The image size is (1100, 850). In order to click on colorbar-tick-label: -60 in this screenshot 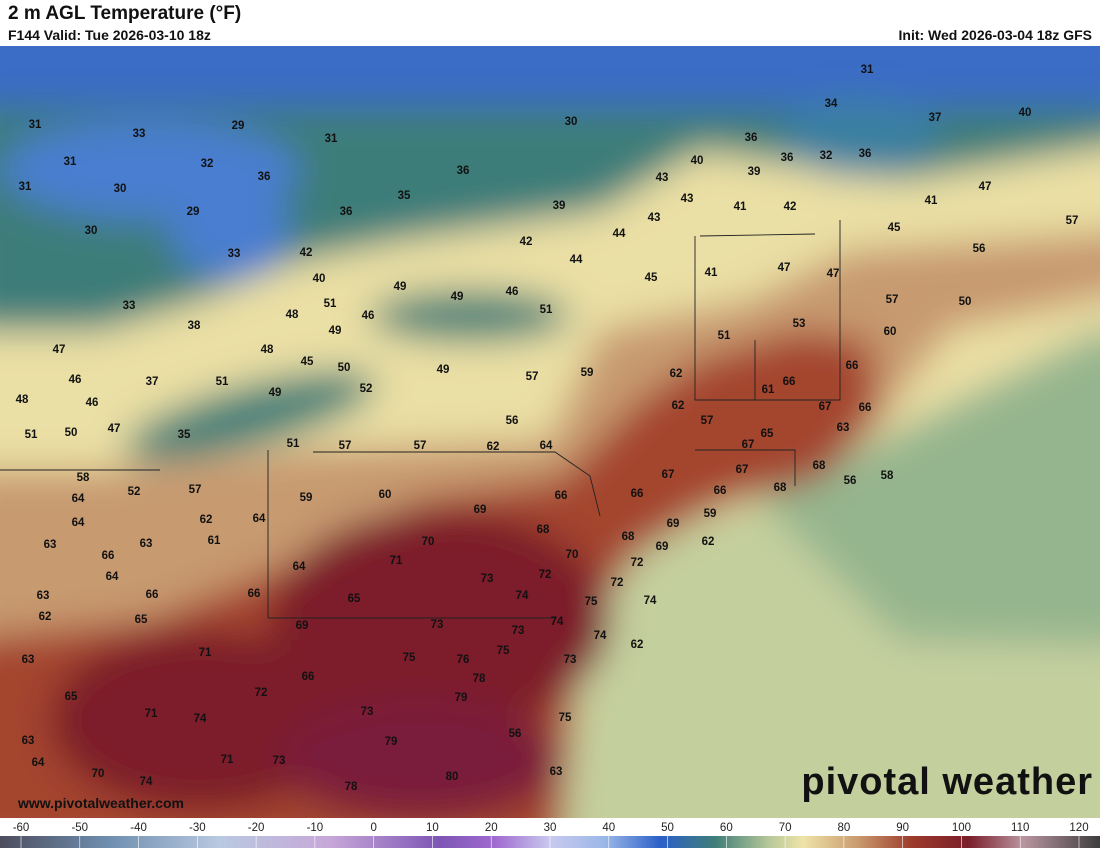, I will do `click(21, 828)`.